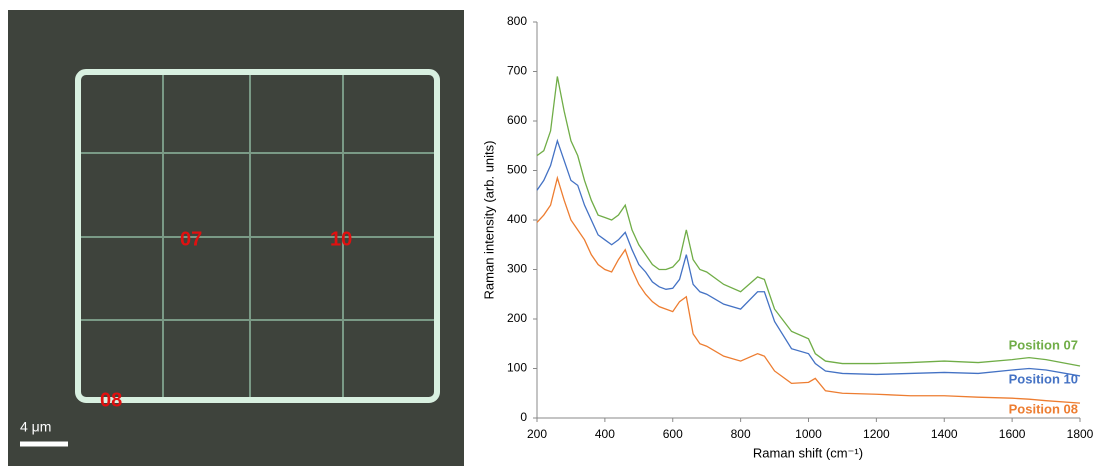 The image size is (1100, 473). Describe the element at coordinates (191, 239) in the screenshot. I see `position-label: 07` at that location.